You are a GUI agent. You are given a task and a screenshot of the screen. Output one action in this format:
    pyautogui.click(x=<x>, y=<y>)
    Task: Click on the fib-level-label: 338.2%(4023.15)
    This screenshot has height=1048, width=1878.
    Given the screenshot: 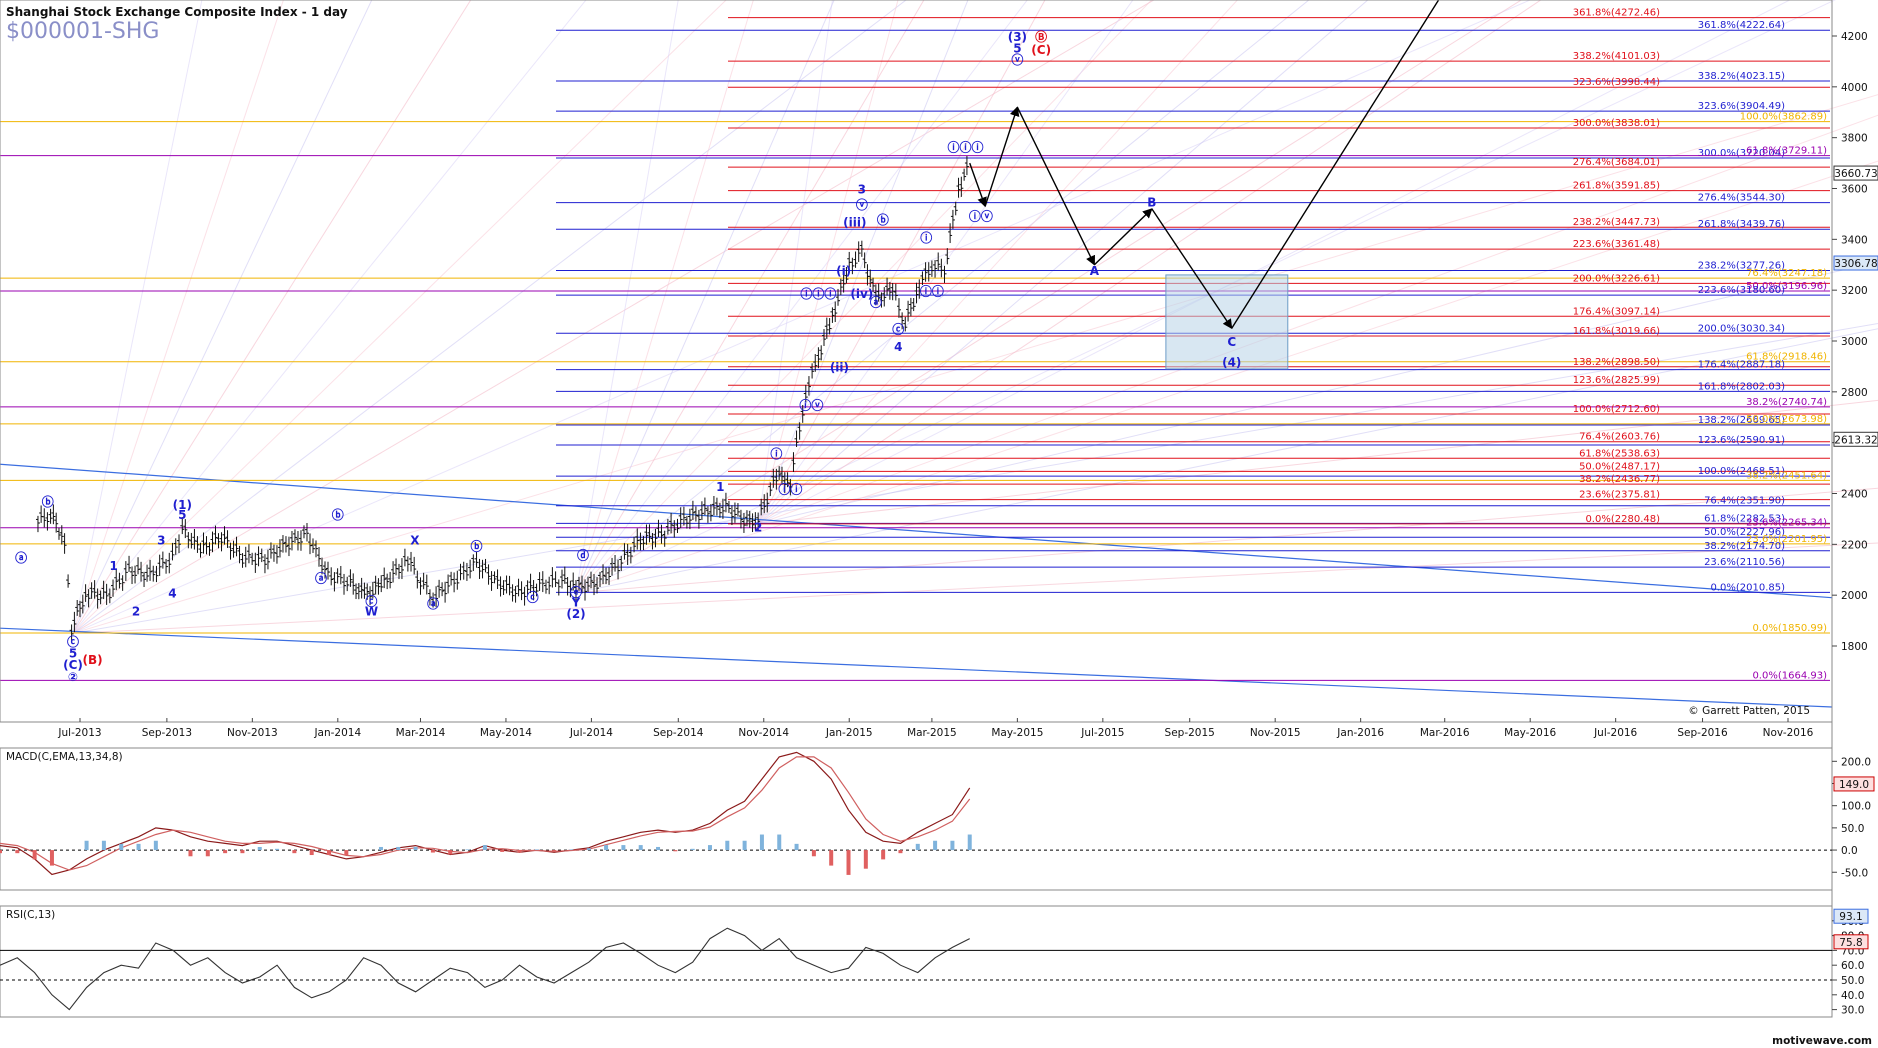 What is the action you would take?
    pyautogui.click(x=1741, y=76)
    